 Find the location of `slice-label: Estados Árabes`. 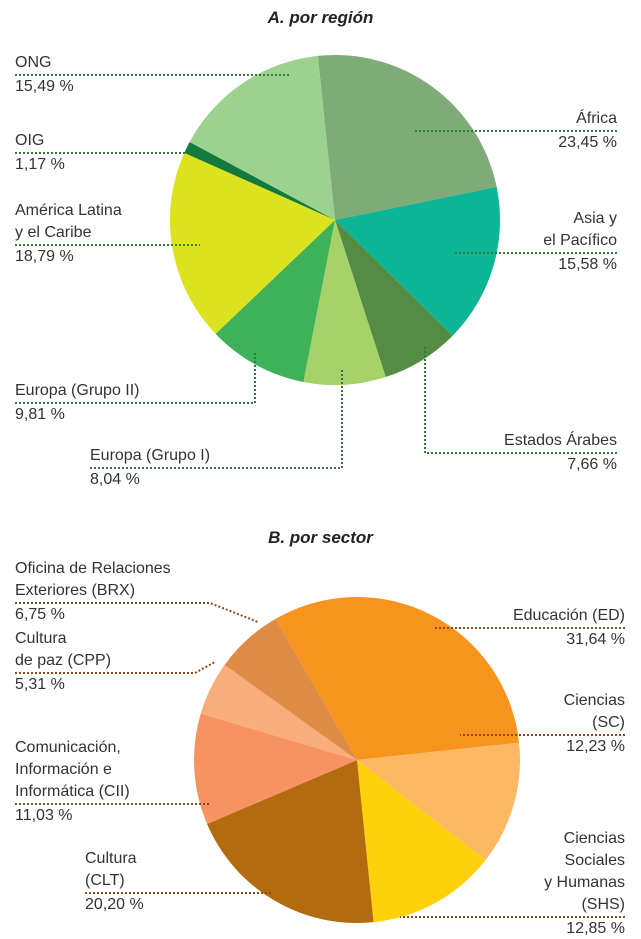

slice-label: Estados Árabes is located at coordinates (560, 440).